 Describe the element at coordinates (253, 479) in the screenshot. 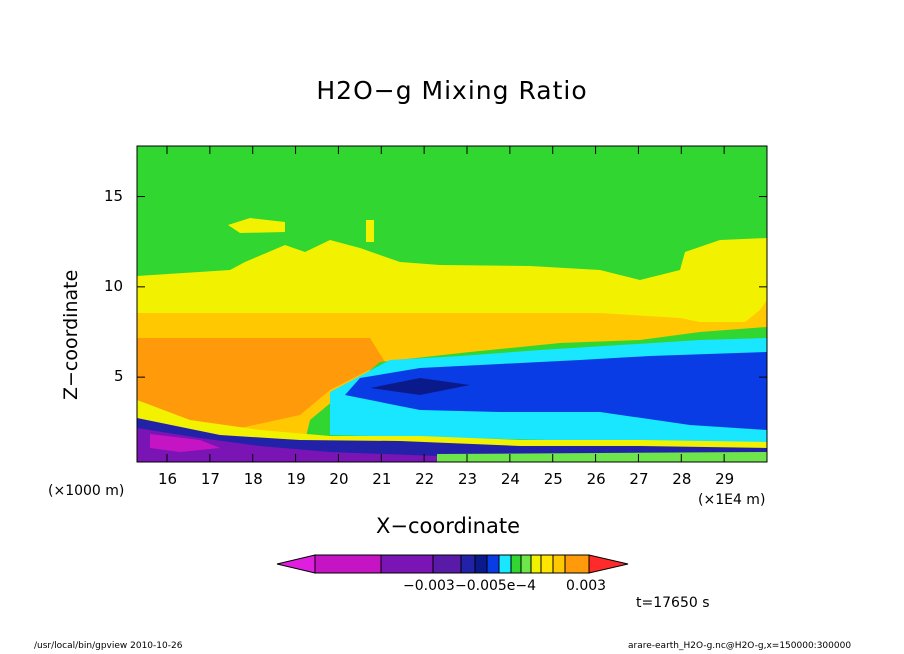

I see `x-tick-label: 18` at that location.